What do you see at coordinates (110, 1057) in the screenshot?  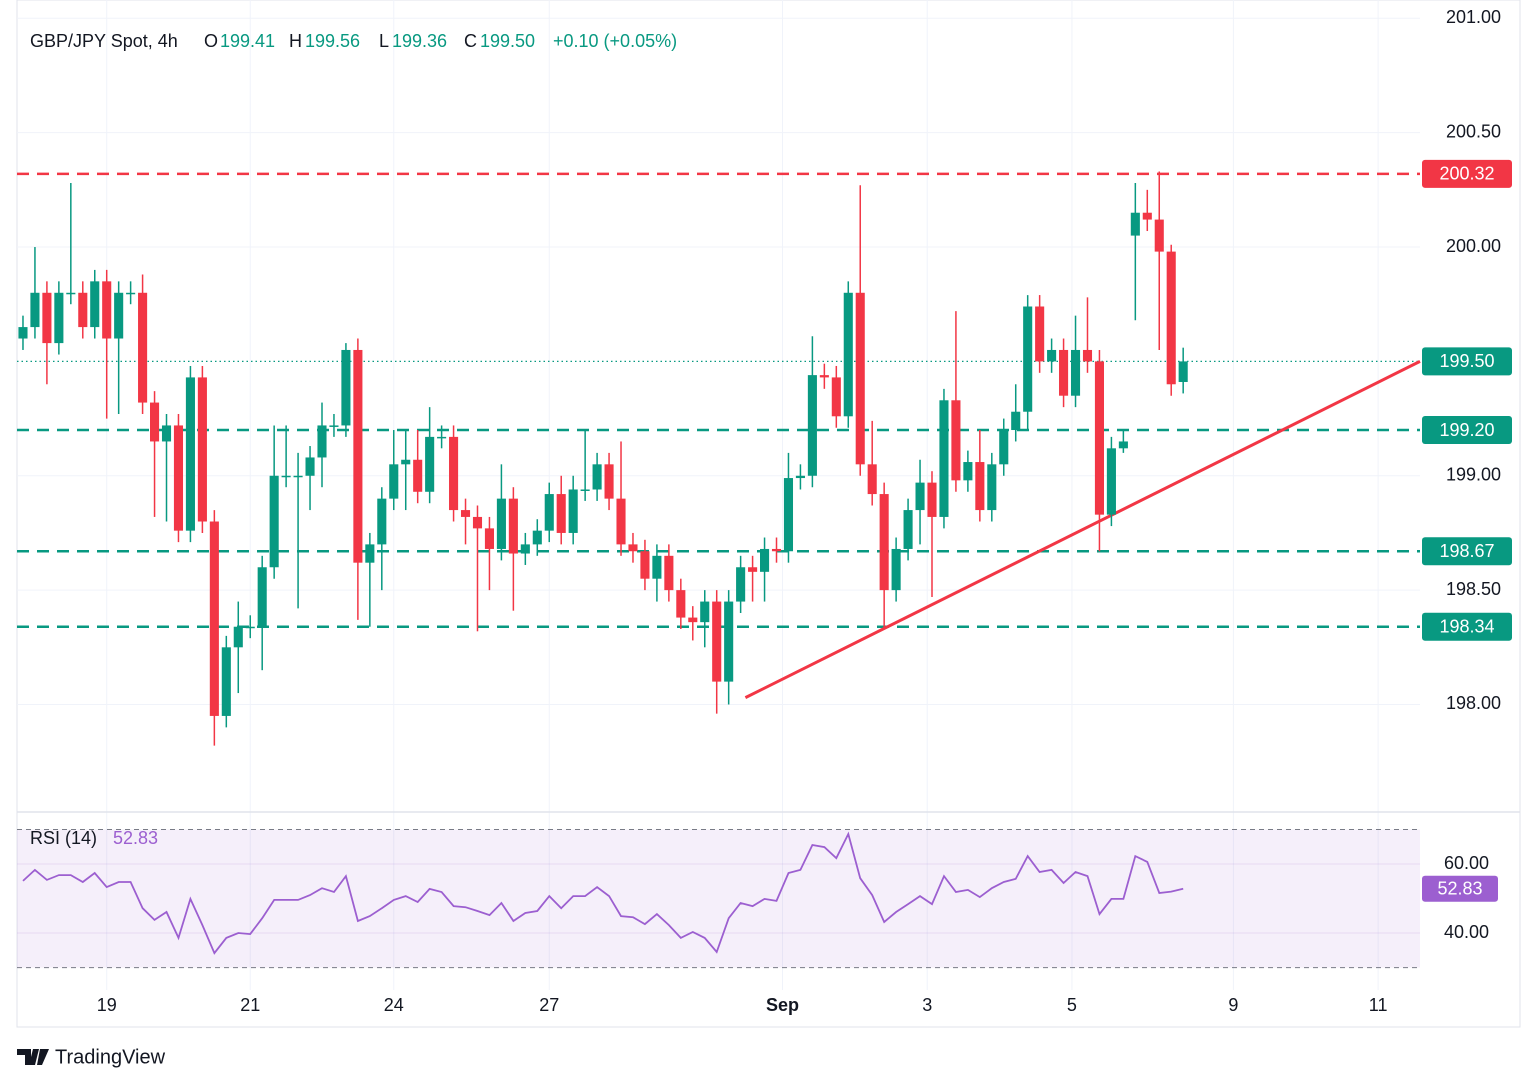 I see `brand-name: TradingView` at bounding box center [110, 1057].